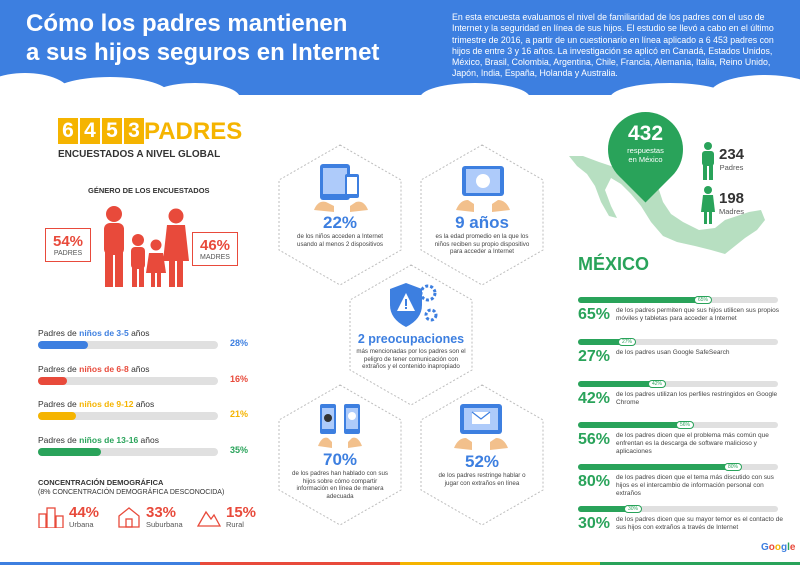 This screenshot has height=565, width=800. I want to click on mexico-map, so click(667, 205).